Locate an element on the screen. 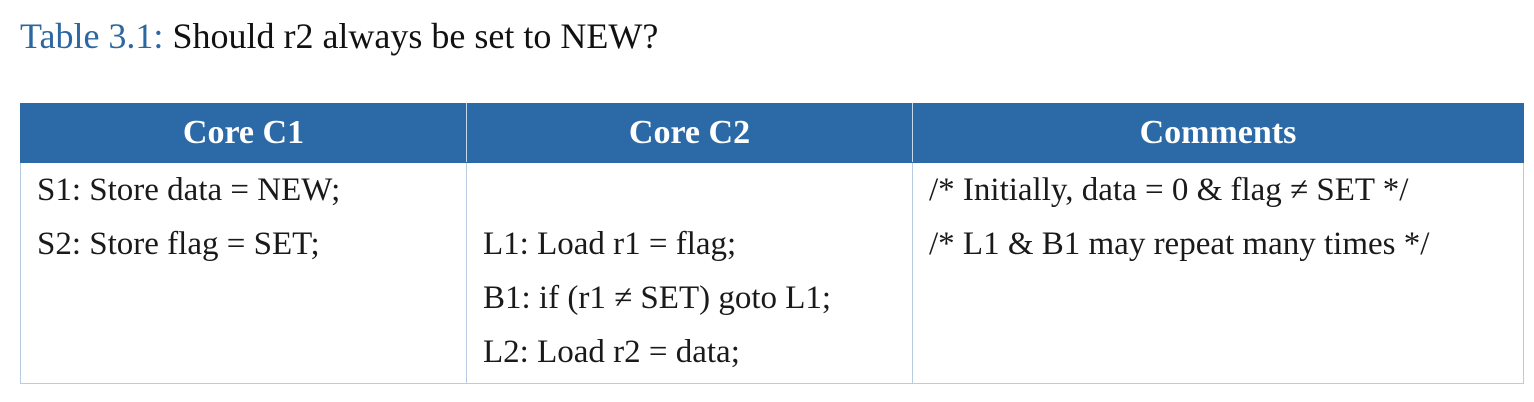 The width and height of the screenshot is (1534, 402). caption-label: Table 3.1: is located at coordinates (92, 36).